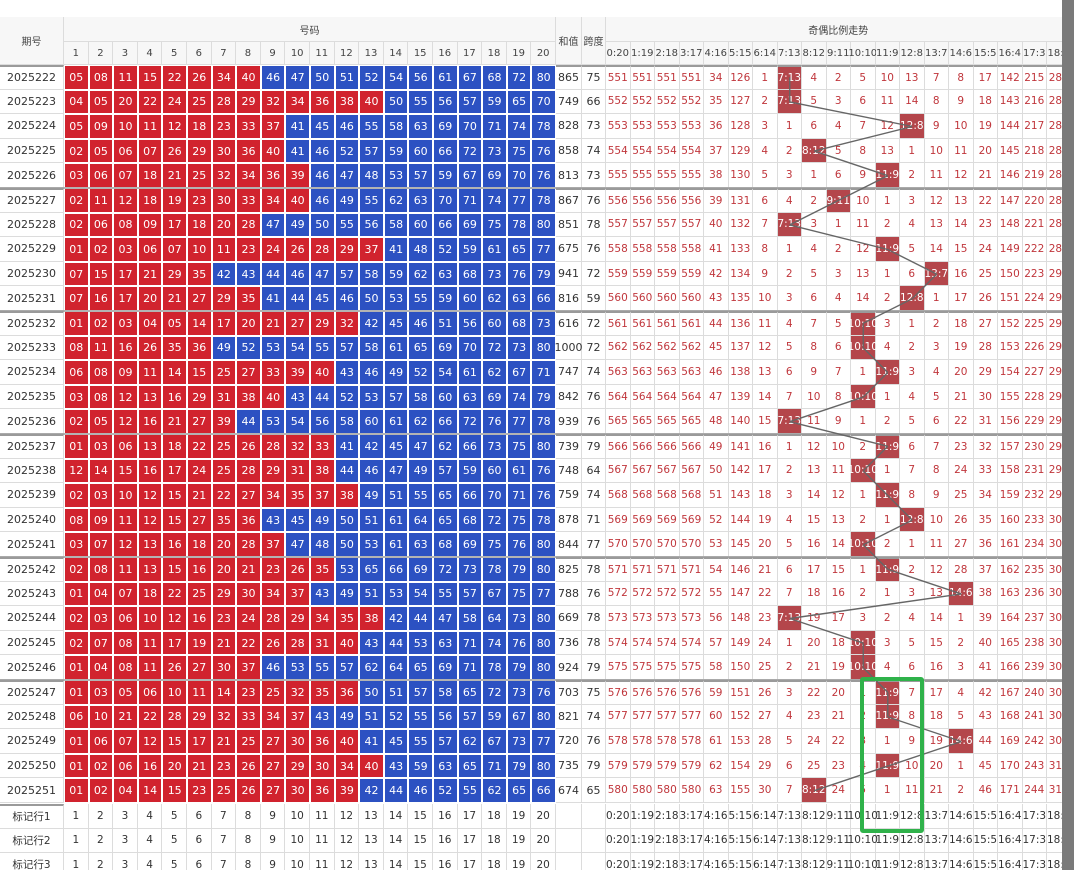 The height and width of the screenshot is (870, 1080). I want to click on drawn-number: 63, so click(420, 544).